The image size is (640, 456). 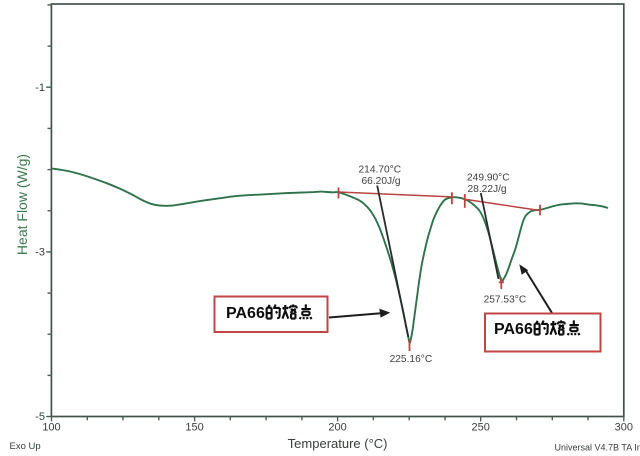 I want to click on svg-text: -3, so click(x=40, y=253).